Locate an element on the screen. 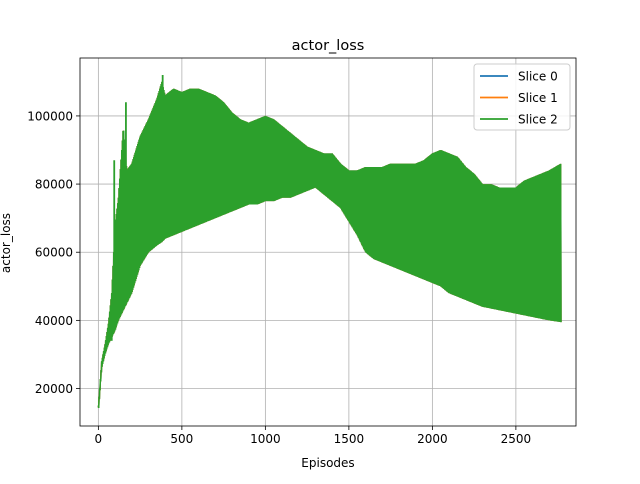 The width and height of the screenshot is (640, 484). x-axis-label: Episodes is located at coordinates (327, 463).